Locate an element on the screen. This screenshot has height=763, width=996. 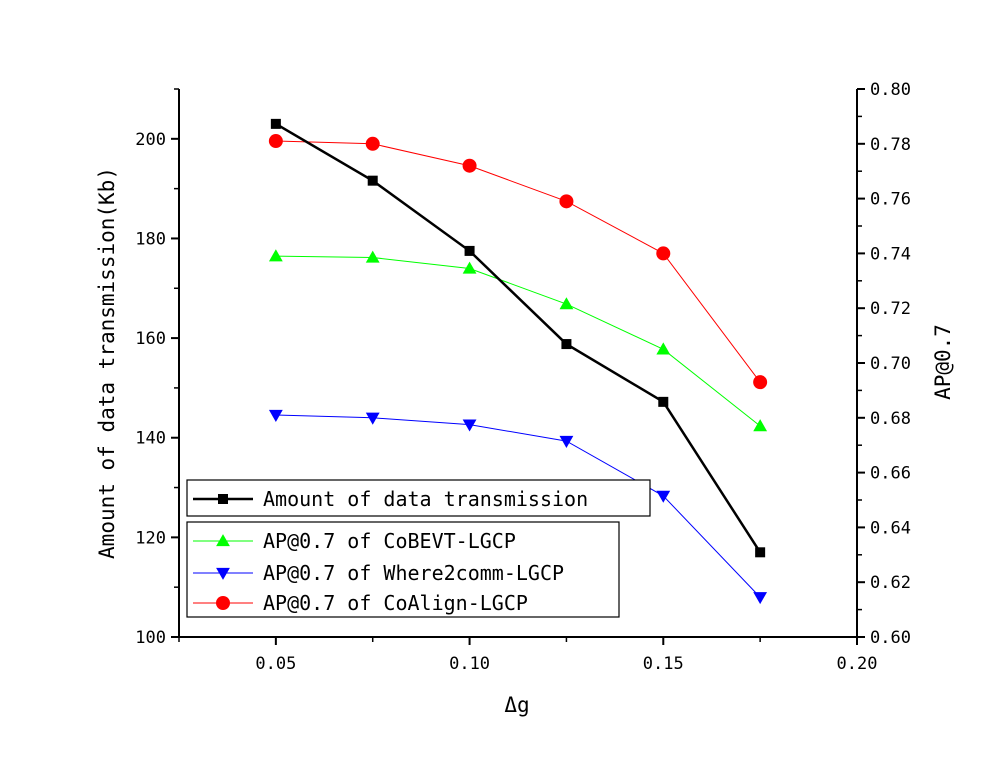
x-tick-label: 0.20 is located at coordinates (857, 664).